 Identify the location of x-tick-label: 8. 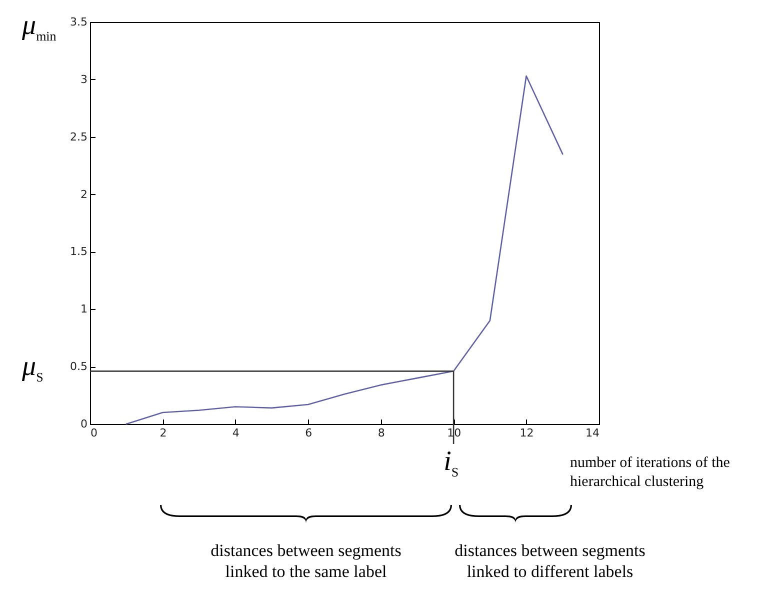
(381, 433).